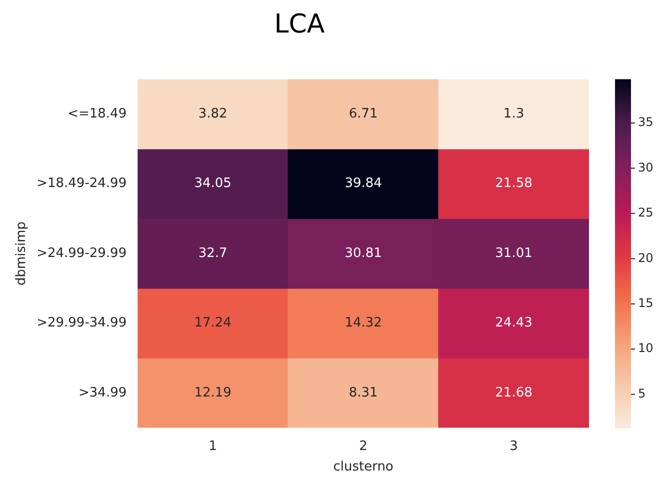 This screenshot has height=485, width=667. I want to click on data-label: 6.71, so click(363, 114).